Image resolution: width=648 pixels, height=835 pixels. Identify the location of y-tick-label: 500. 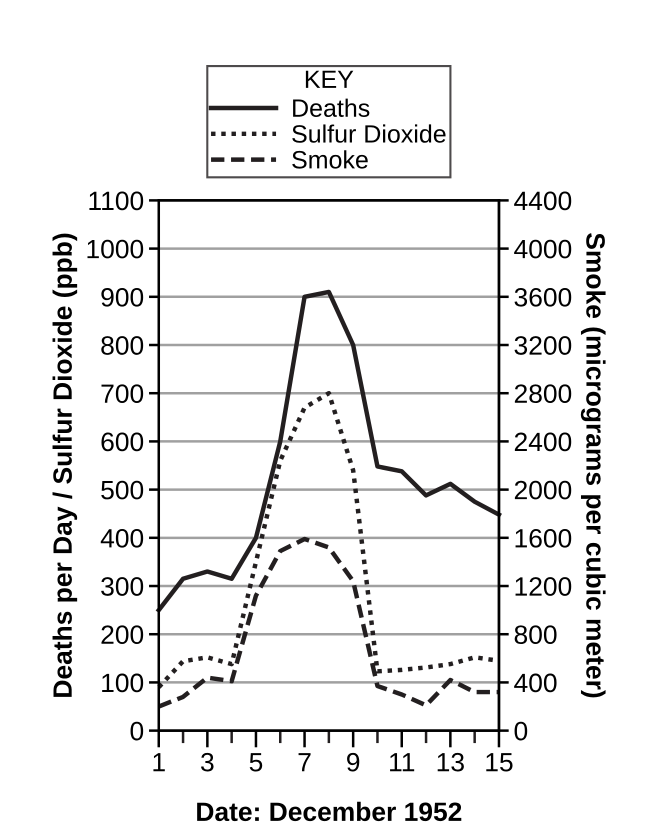
(122, 490).